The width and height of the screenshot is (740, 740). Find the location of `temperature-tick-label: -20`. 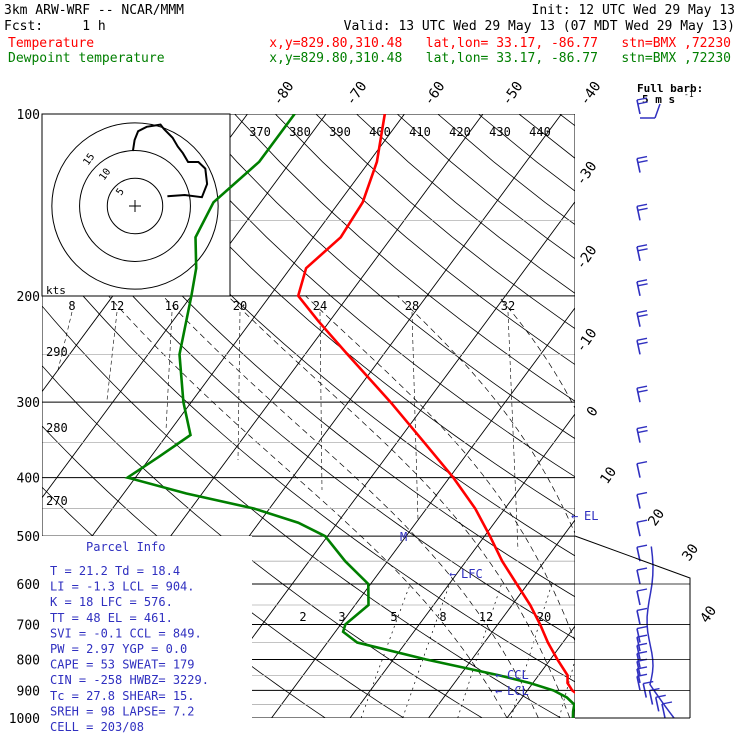

temperature-tick-label: -20 is located at coordinates (587, 258).